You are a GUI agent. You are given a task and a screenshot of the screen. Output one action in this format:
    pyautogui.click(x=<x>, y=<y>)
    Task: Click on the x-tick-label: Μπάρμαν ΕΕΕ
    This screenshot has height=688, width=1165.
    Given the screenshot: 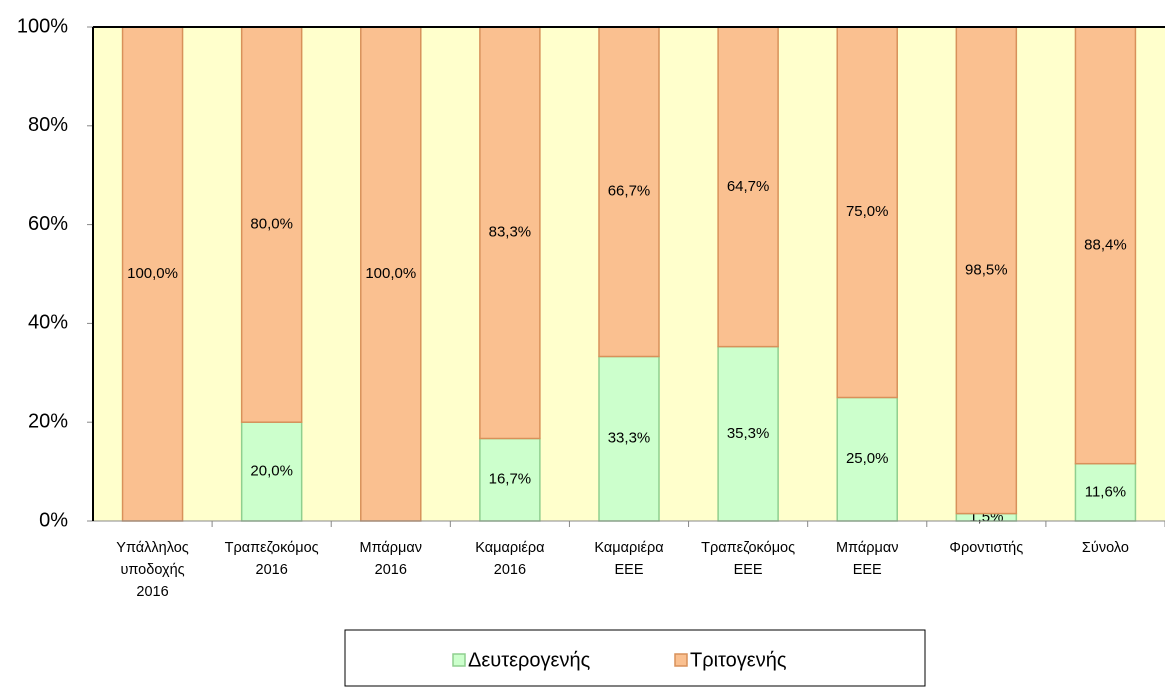 What is the action you would take?
    pyautogui.click(x=867, y=559)
    